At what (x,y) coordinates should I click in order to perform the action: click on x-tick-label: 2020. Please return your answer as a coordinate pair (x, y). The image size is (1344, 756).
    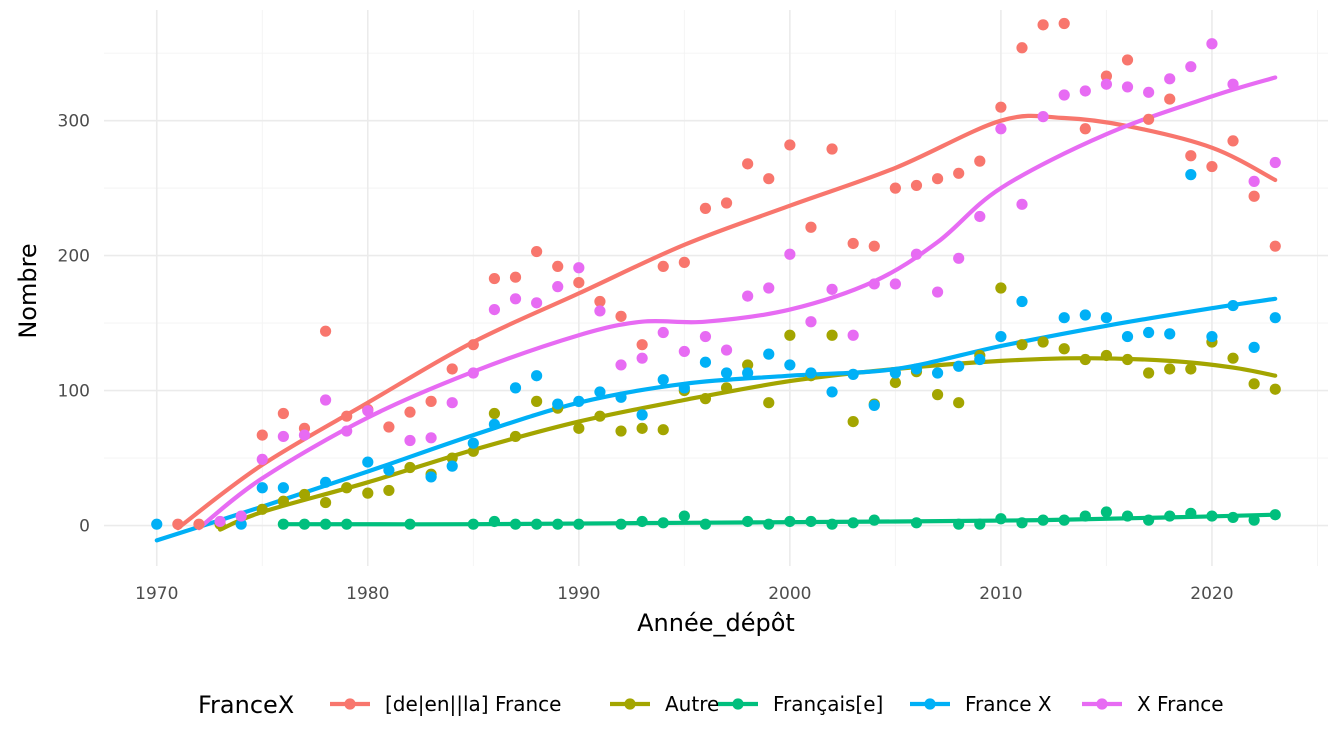
    Looking at the image, I should click on (1211, 594).